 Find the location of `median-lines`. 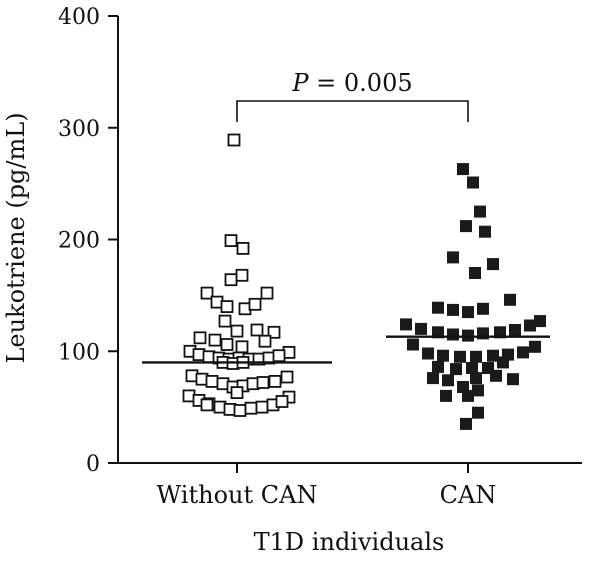

median-lines is located at coordinates (346, 349).